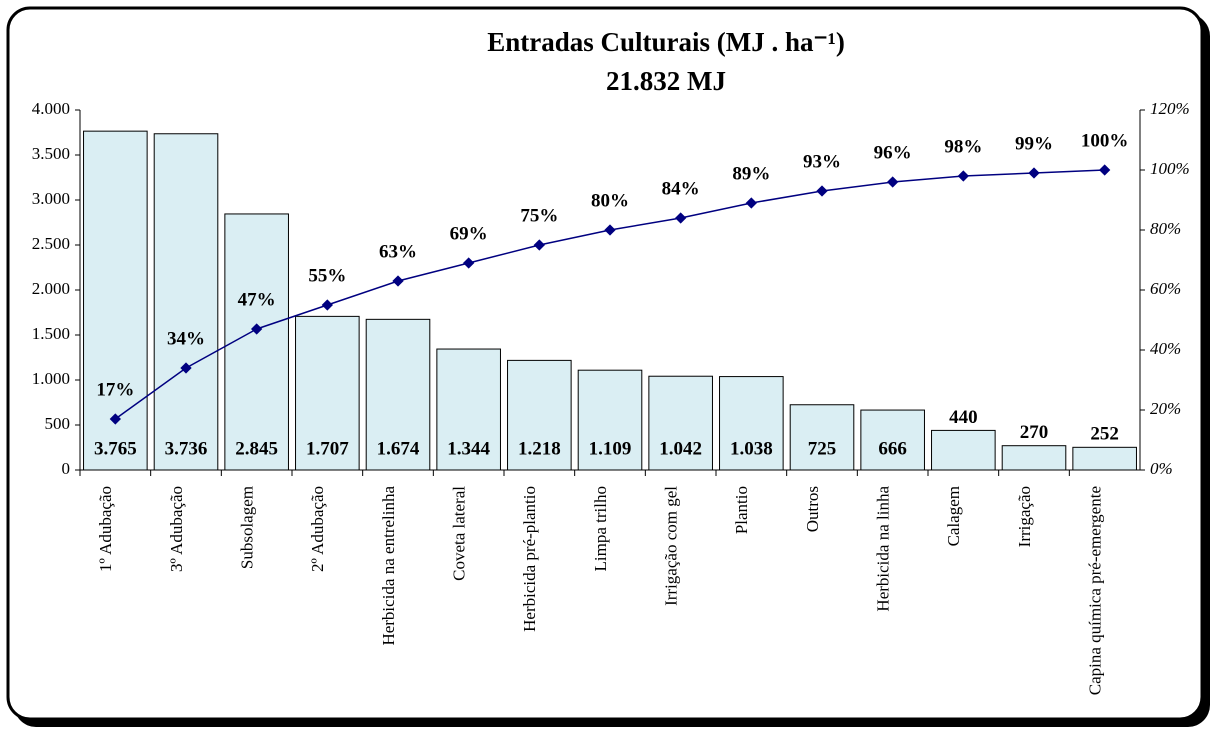 The width and height of the screenshot is (1212, 729). Describe the element at coordinates (327, 275) in the screenshot. I see `cumulative-label: 55%` at that location.